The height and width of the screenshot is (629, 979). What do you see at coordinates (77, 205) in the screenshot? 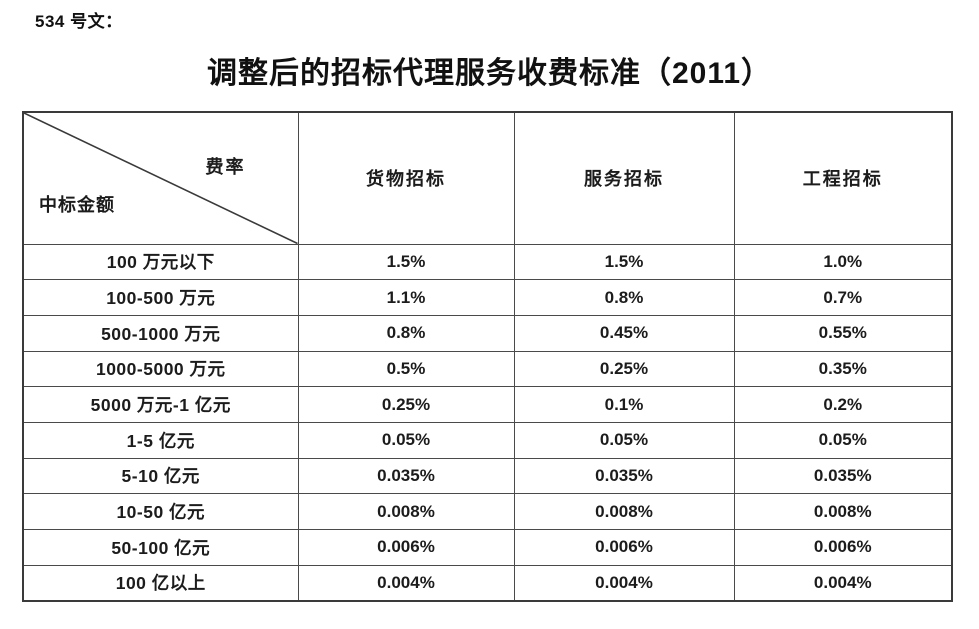
I see `corner-amount-label: 中标金额` at bounding box center [77, 205].